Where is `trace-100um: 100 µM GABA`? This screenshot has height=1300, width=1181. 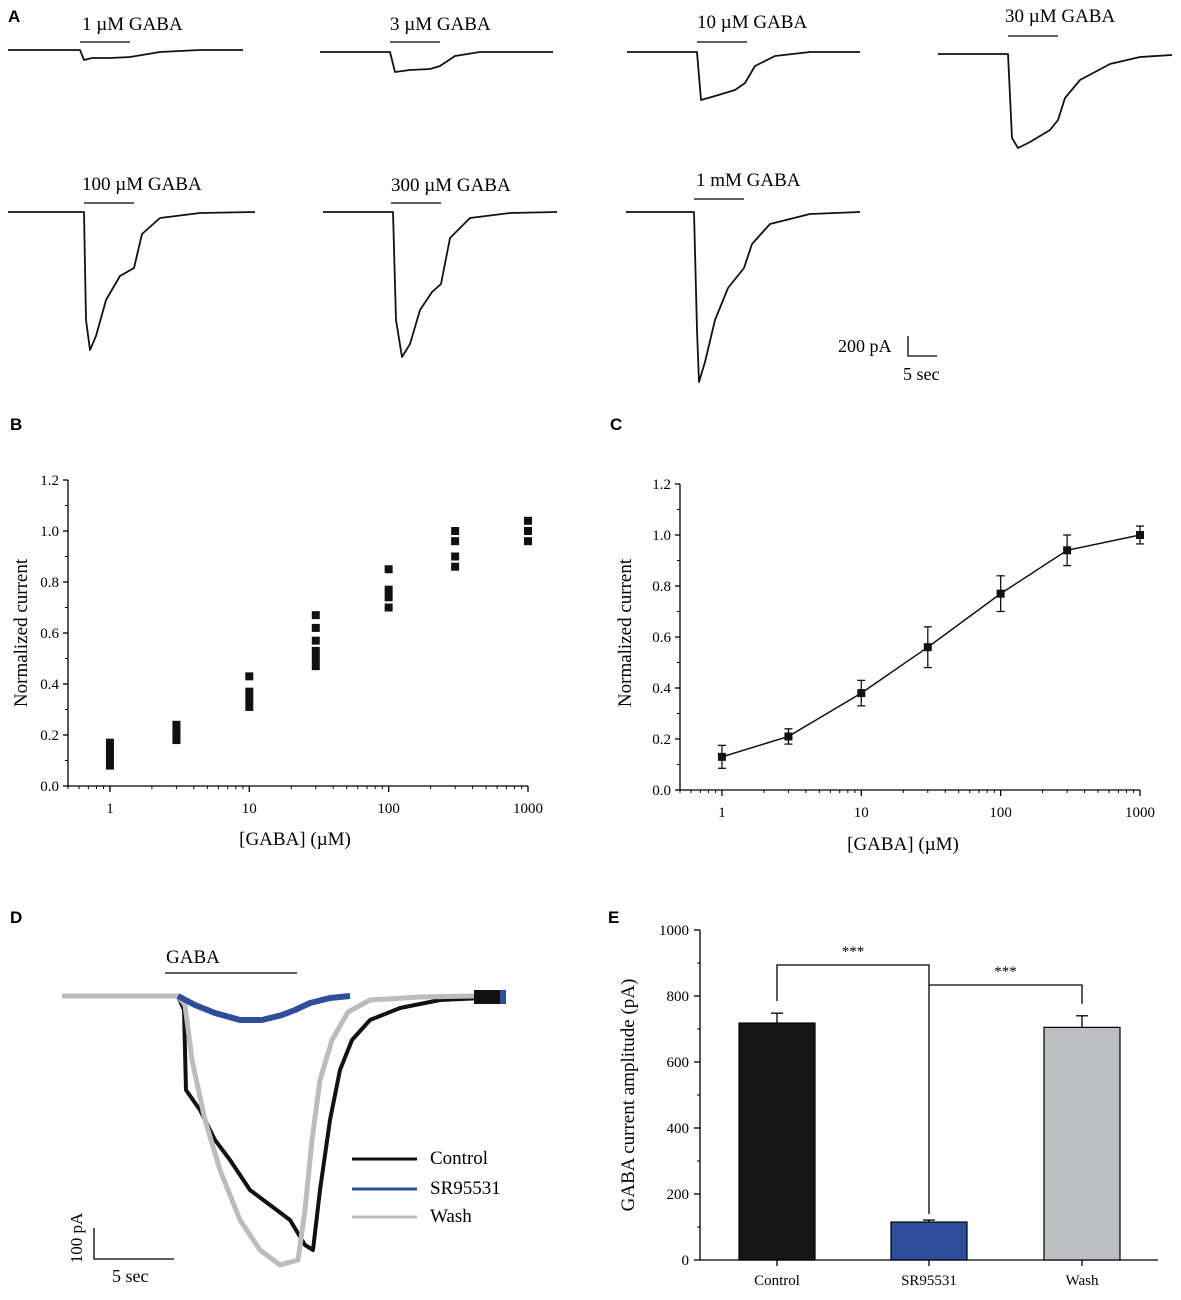 trace-100um: 100 µM GABA is located at coordinates (132, 262).